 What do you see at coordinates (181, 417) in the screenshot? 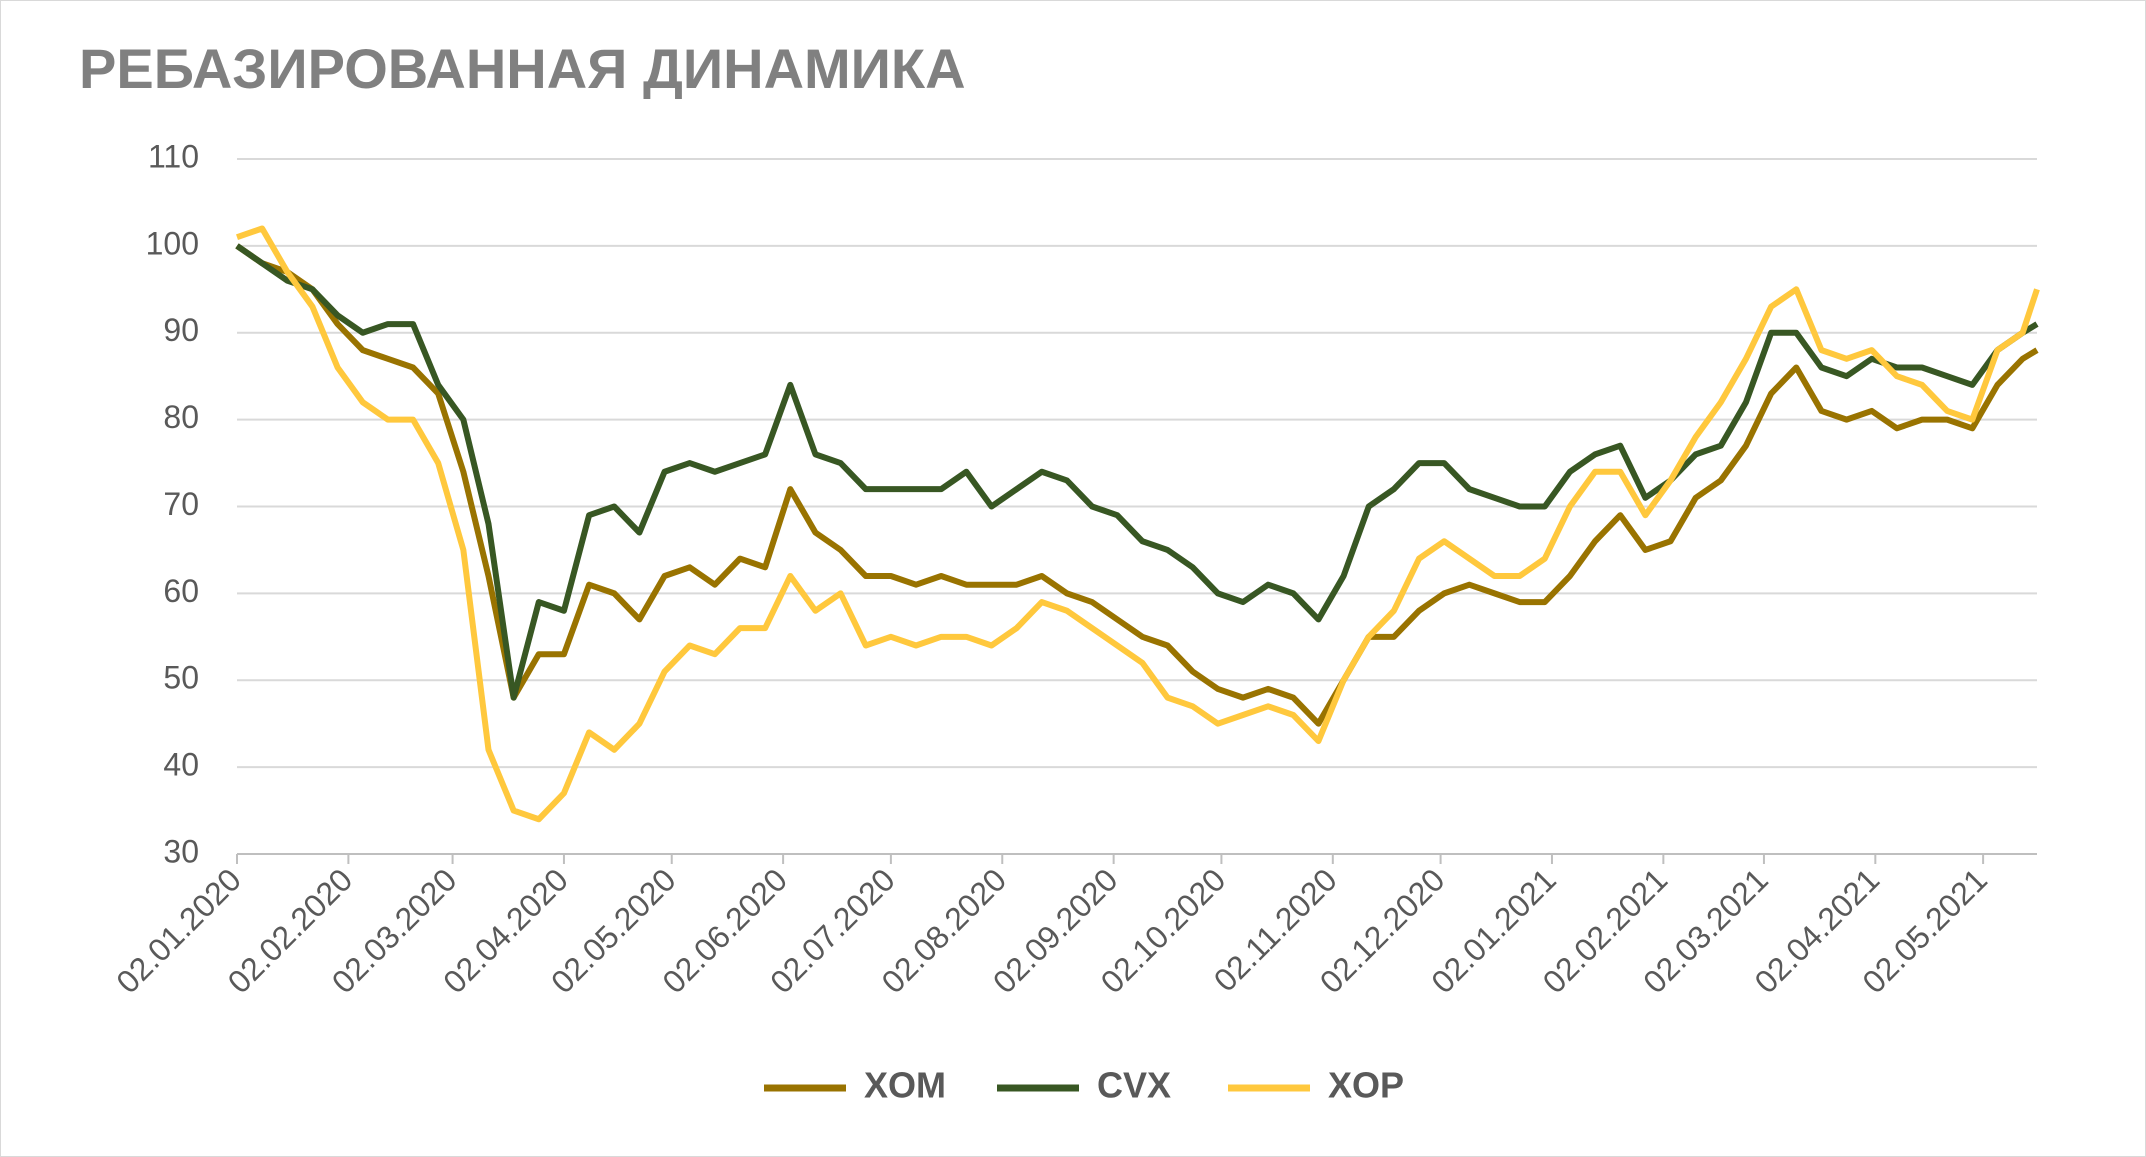
I see `y-tick-label: 80` at bounding box center [181, 417].